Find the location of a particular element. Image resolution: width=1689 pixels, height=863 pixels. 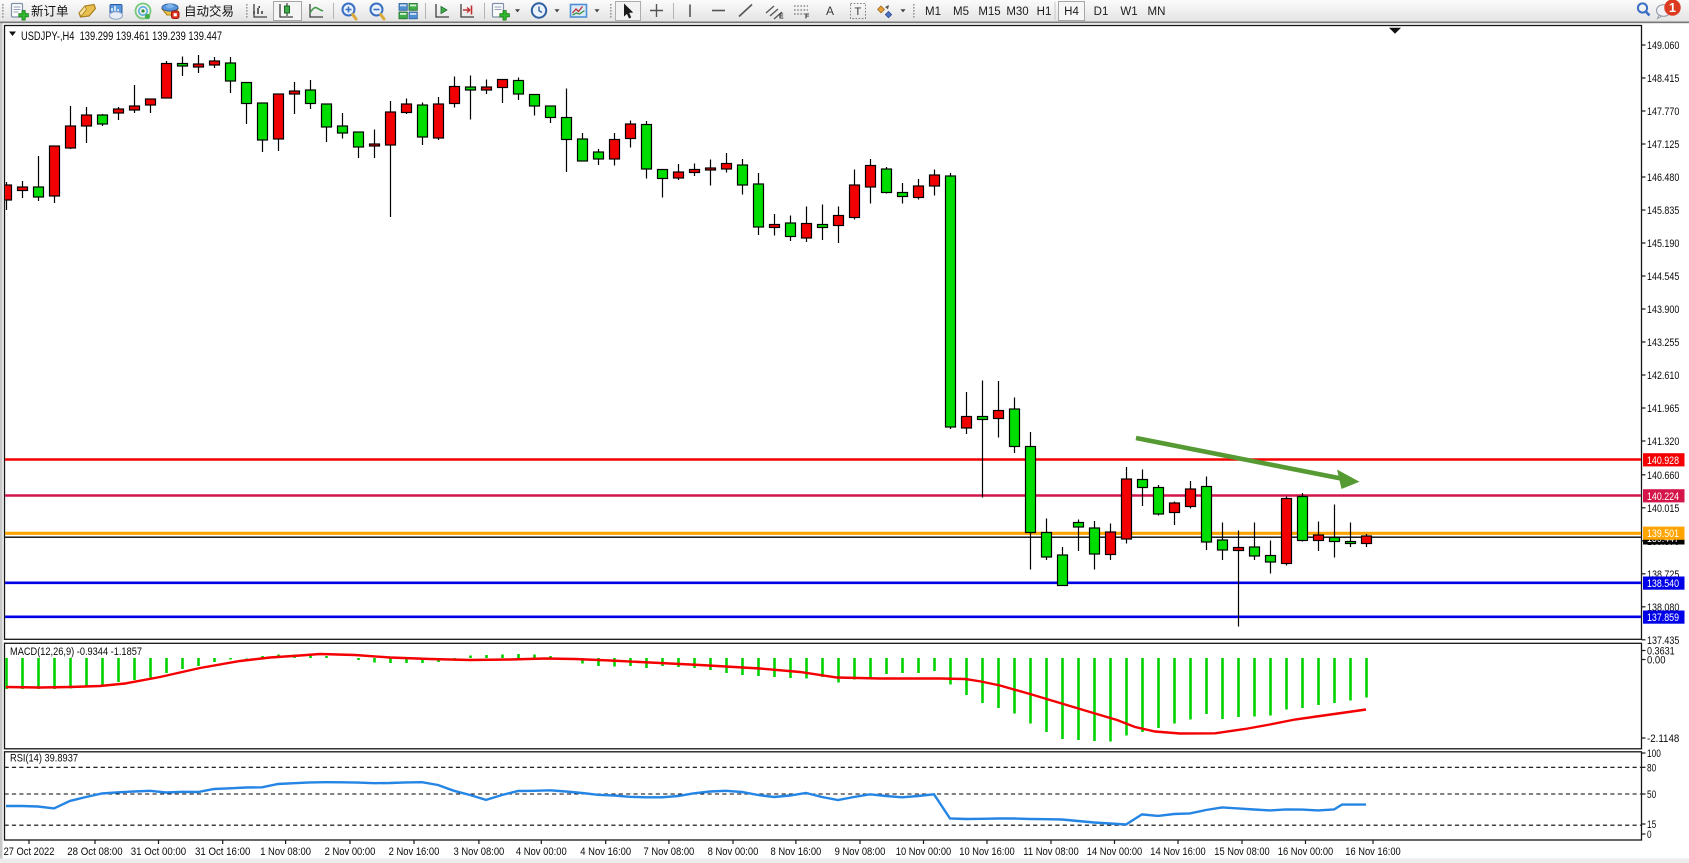

svg-text: 8 Nov 00:00 is located at coordinates (733, 852).